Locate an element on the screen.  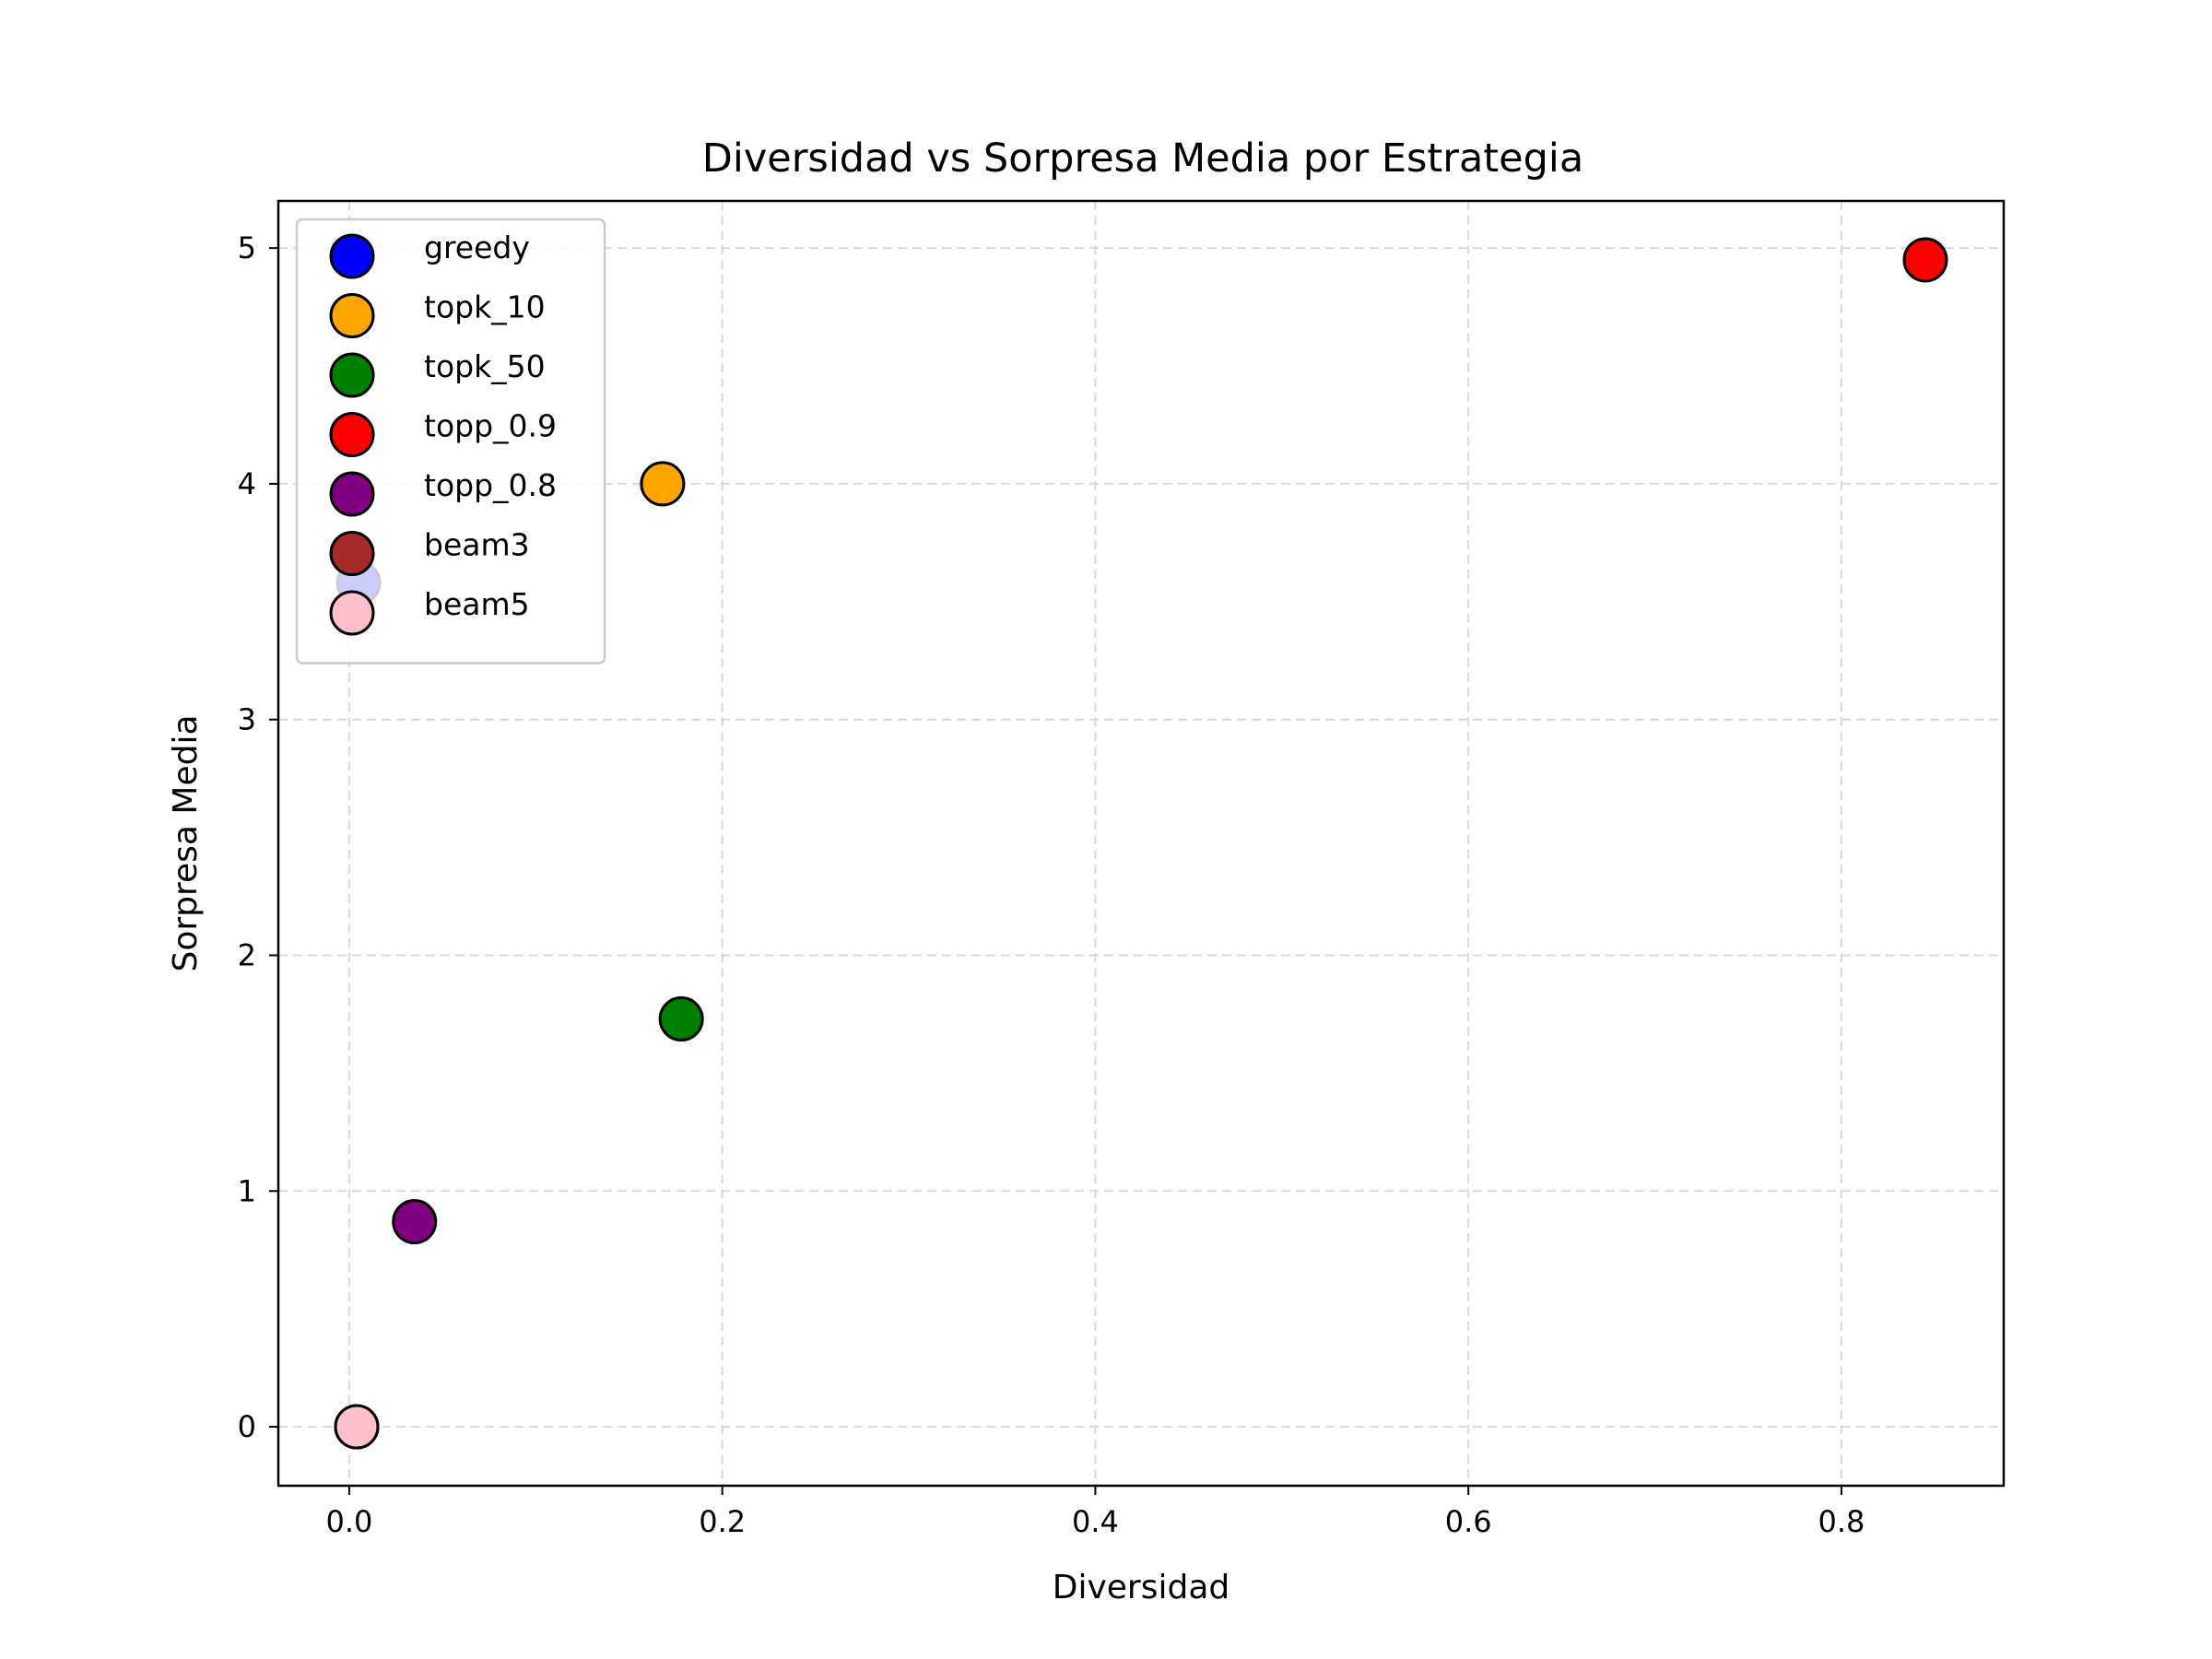
y-tick-label: 3 is located at coordinates (247, 719).